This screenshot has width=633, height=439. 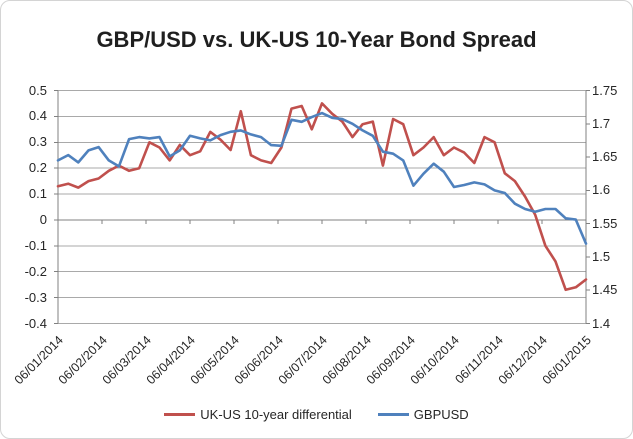 What do you see at coordinates (605, 157) in the screenshot?
I see `y-axis-right-tick-label: 1.65` at bounding box center [605, 157].